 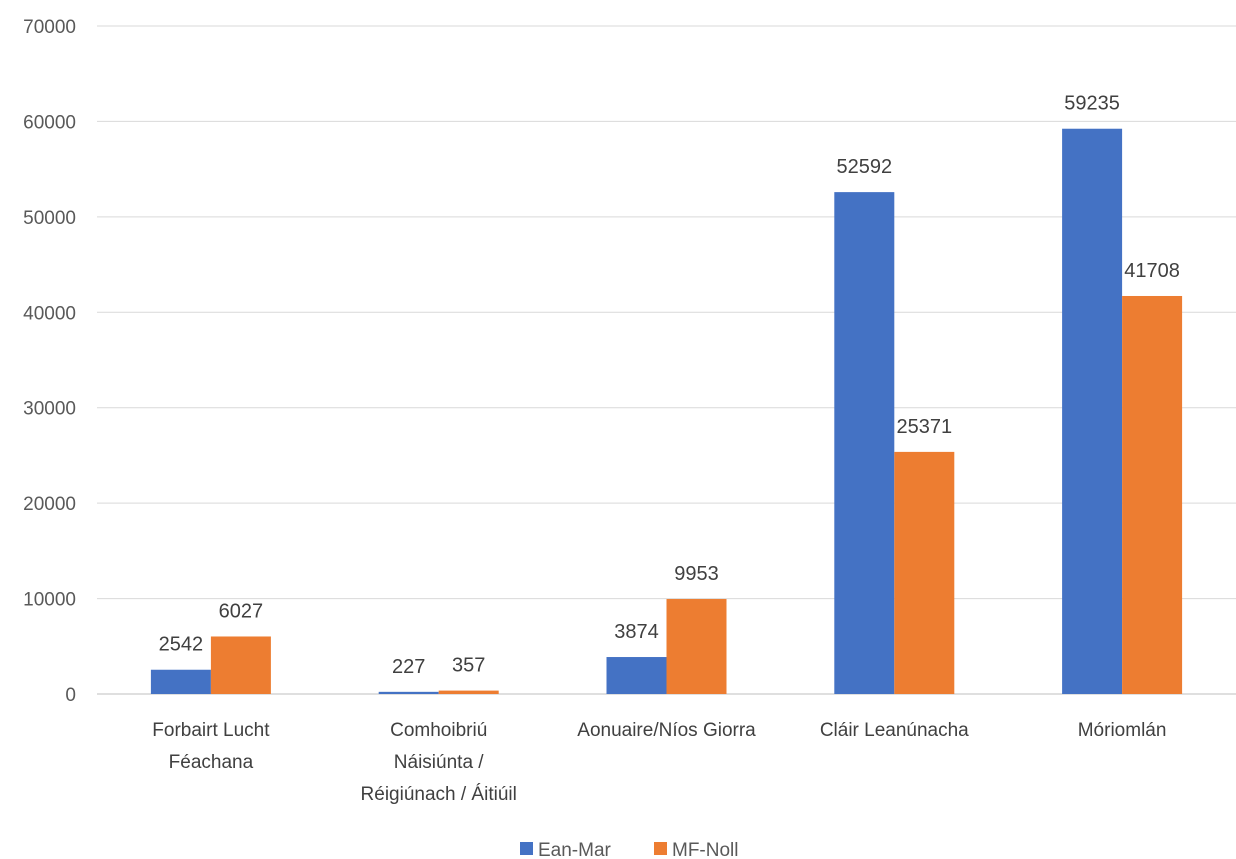 I want to click on y-tick-label: 0, so click(x=70, y=695).